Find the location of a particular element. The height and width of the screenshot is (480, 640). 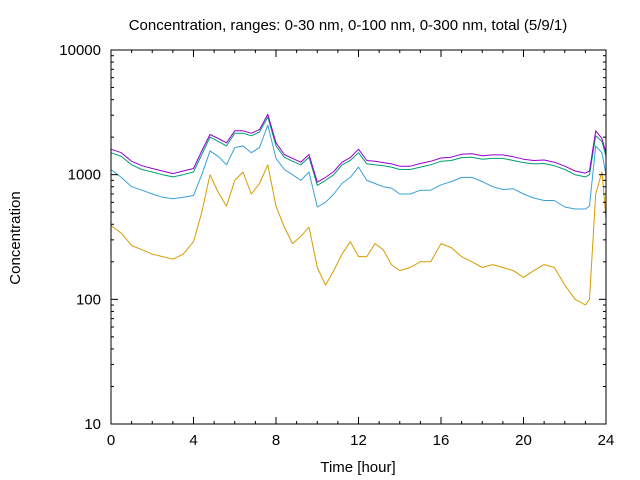

x-axis-label: Time [hour] is located at coordinates (357, 467).